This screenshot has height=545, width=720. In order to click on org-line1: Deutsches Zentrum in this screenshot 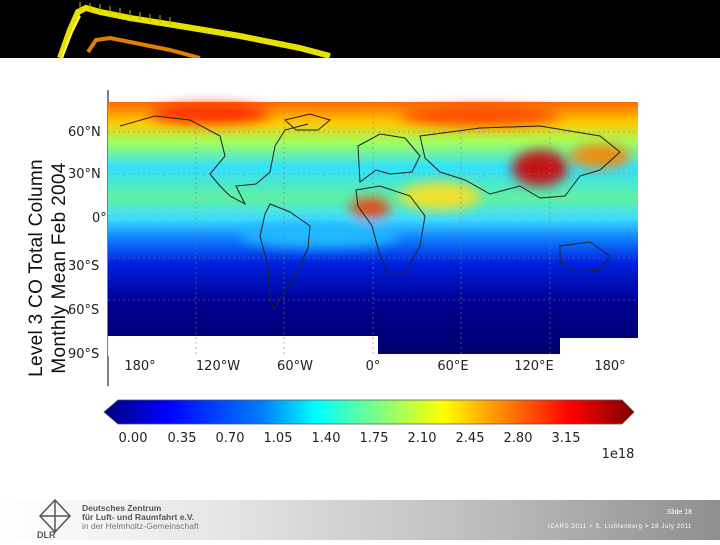, I will do `click(122, 508)`.